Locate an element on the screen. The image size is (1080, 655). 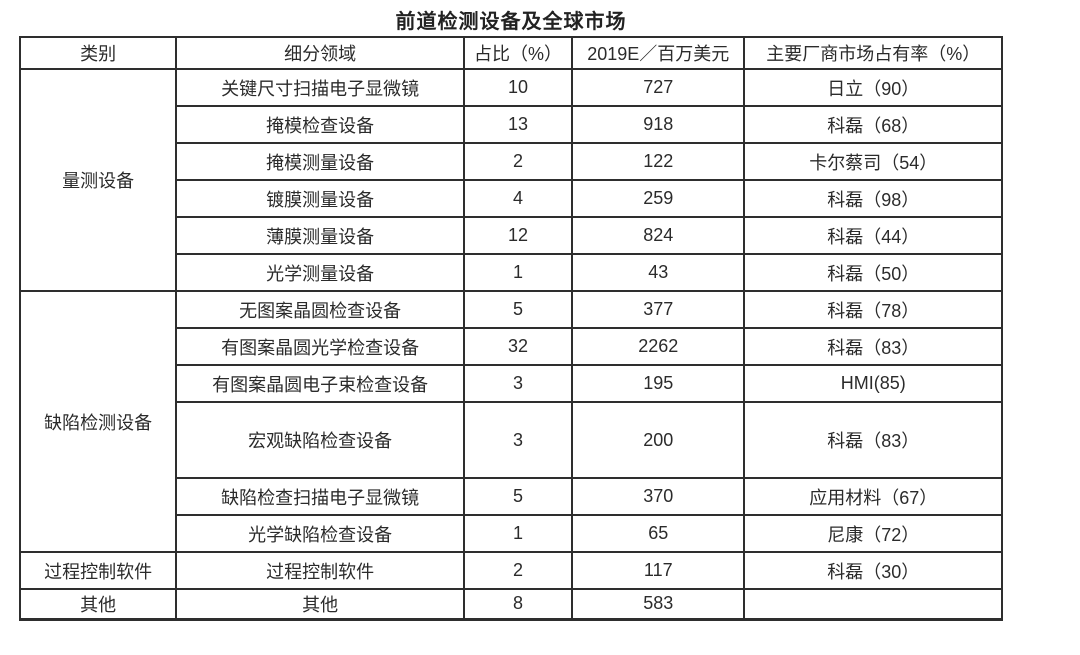
category-cell-process-control: 过程控制软件 is located at coordinates (98, 570).